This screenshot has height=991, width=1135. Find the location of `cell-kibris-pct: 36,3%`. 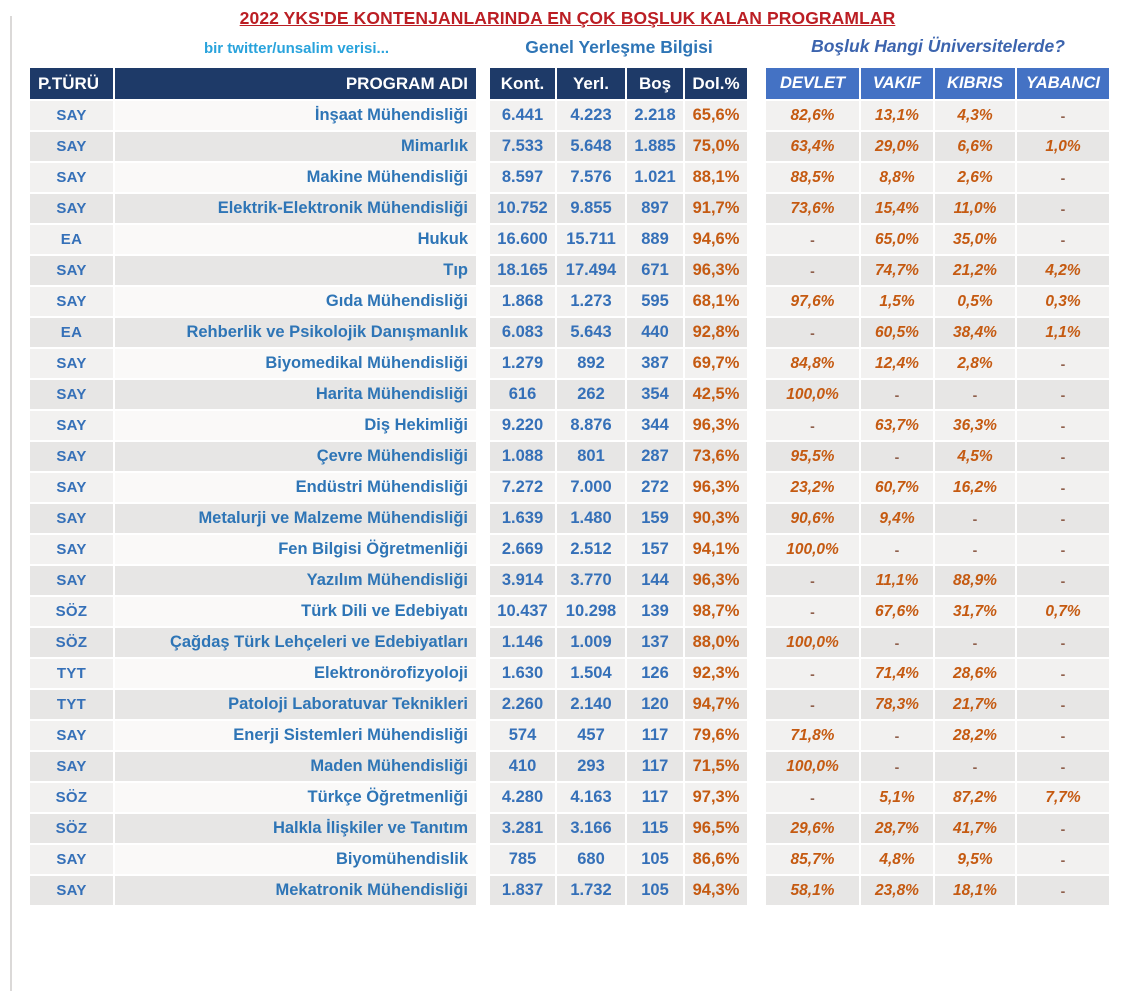

cell-kibris-pct: 36,3% is located at coordinates (975, 426).